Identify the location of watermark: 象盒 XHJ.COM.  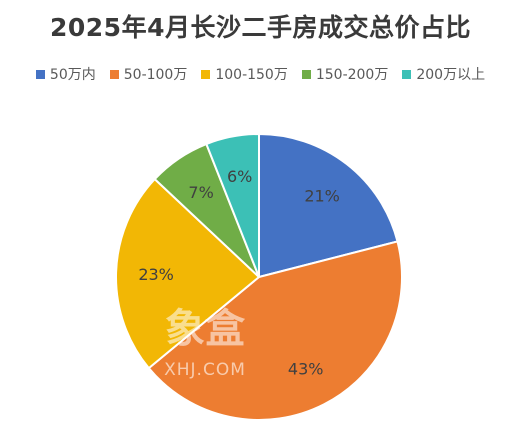
(205, 343).